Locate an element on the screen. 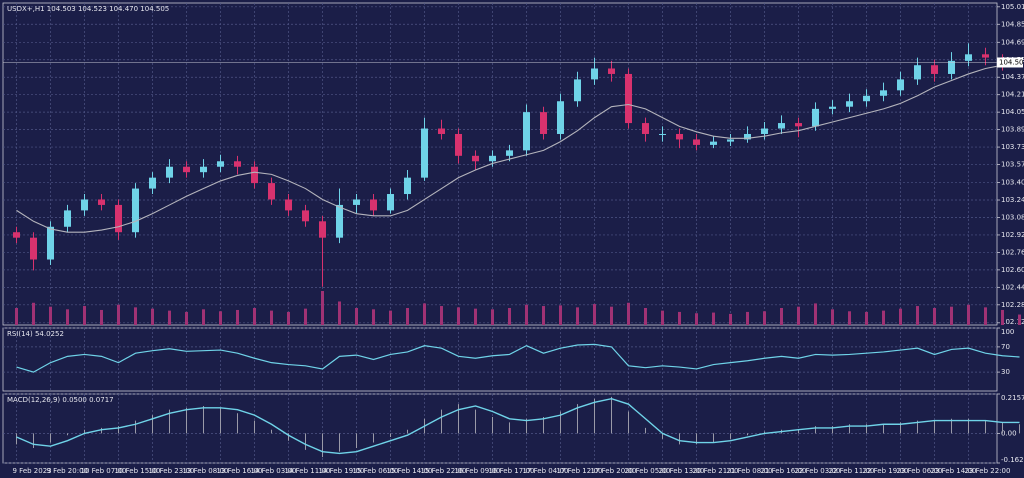 This screenshot has width=1024, height=478. y-tick-label: -0.1622 is located at coordinates (1012, 460).